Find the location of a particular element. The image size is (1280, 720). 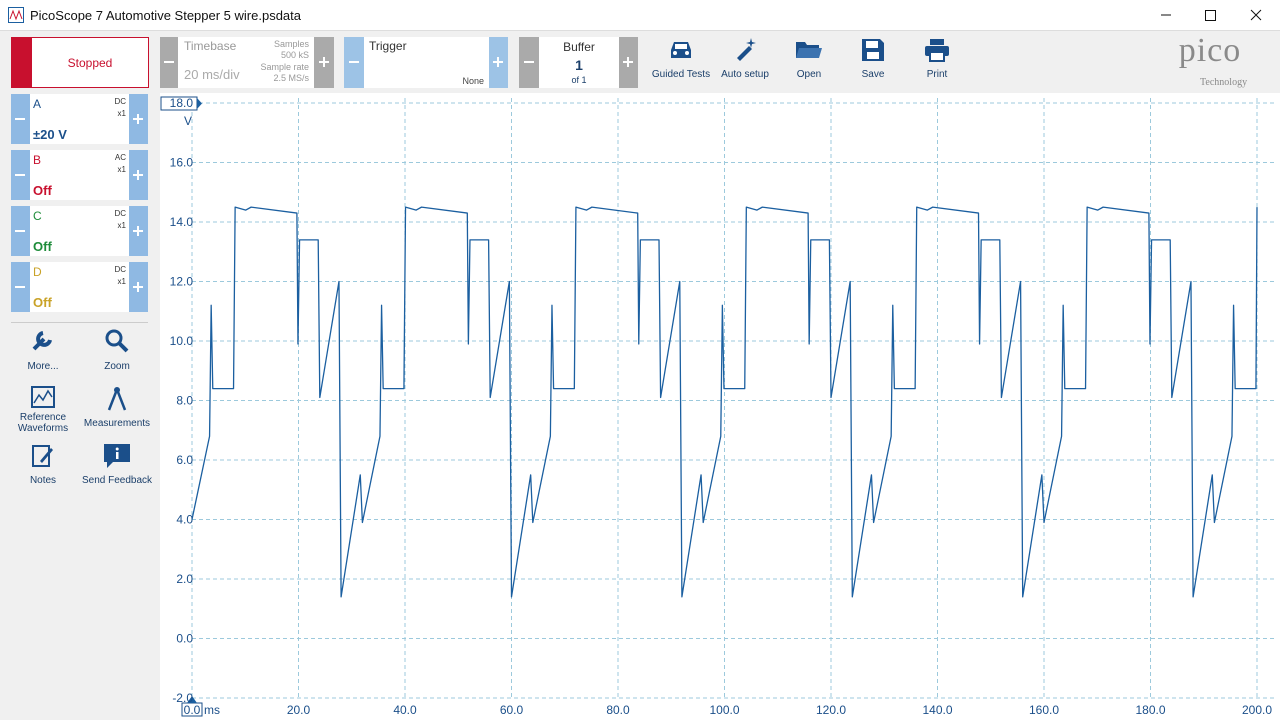

trigger-previous is located at coordinates (354, 62).